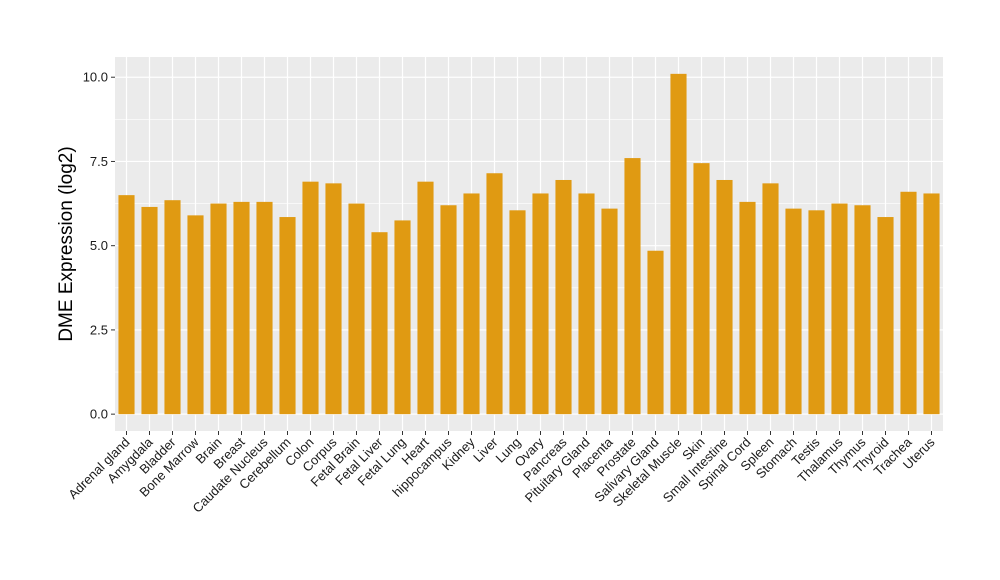 The image size is (1000, 580). Describe the element at coordinates (99, 329) in the screenshot. I see `y-tick-label: 2.5` at that location.